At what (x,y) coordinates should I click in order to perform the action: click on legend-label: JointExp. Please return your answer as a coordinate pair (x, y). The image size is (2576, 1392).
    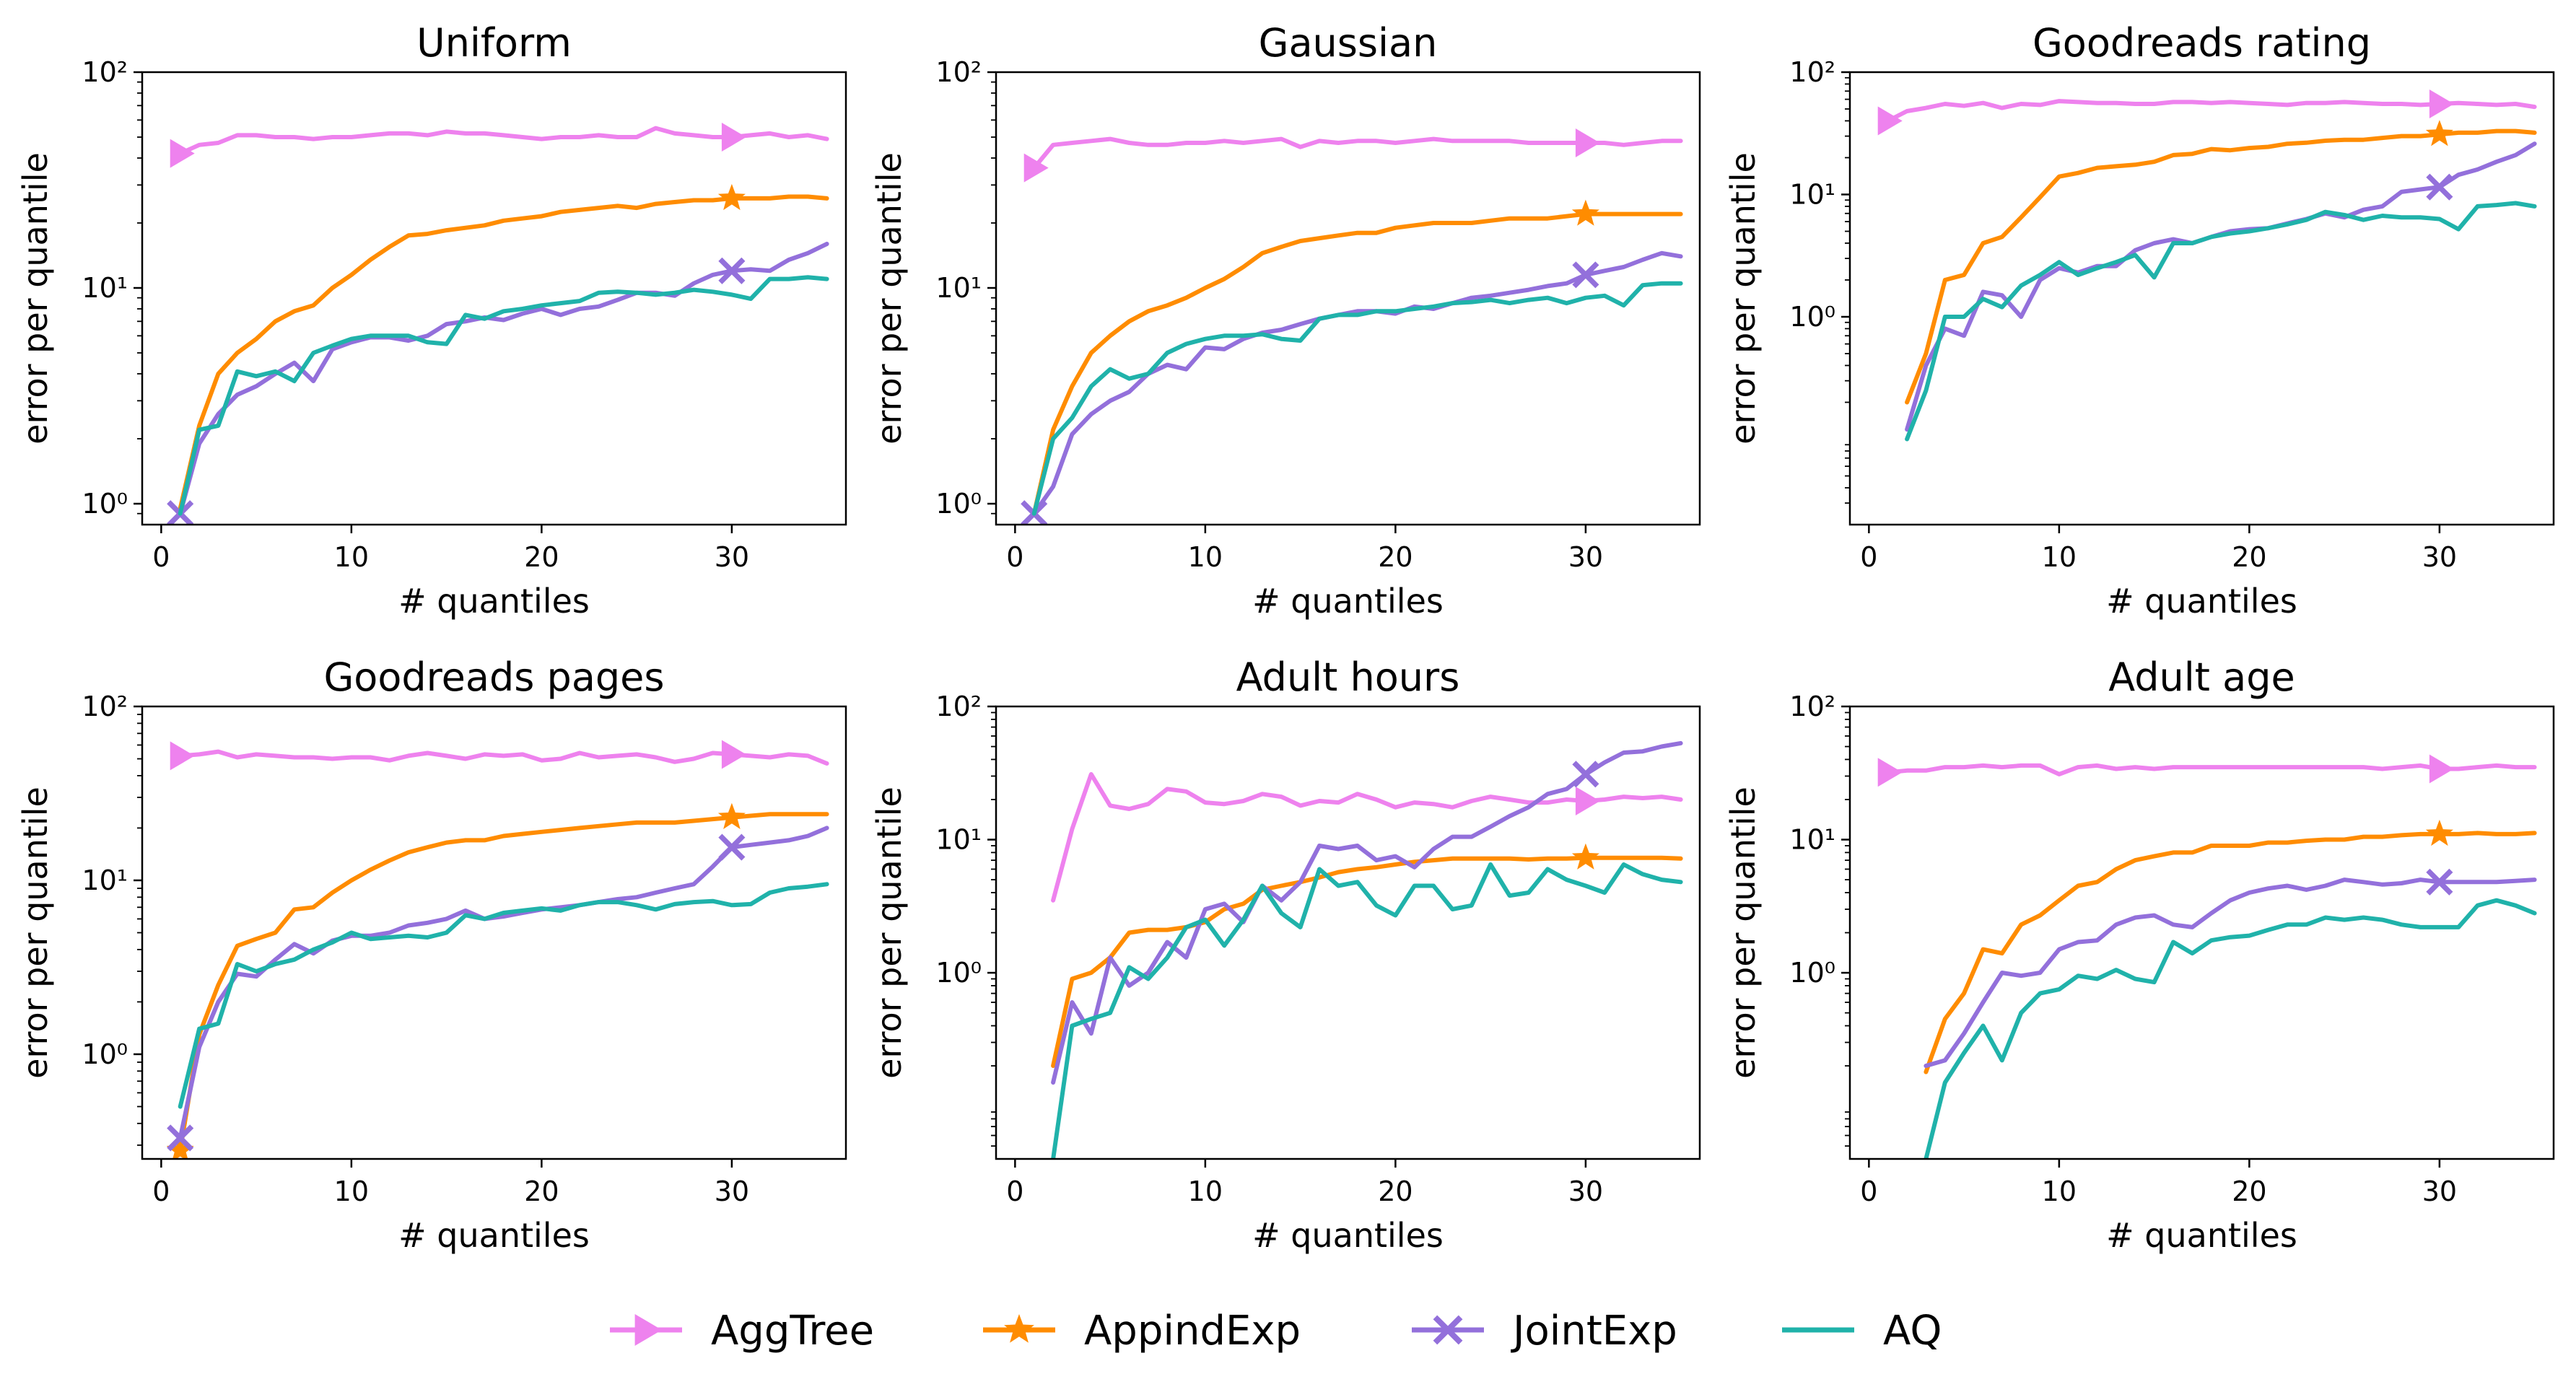
    Looking at the image, I should click on (1594, 1331).